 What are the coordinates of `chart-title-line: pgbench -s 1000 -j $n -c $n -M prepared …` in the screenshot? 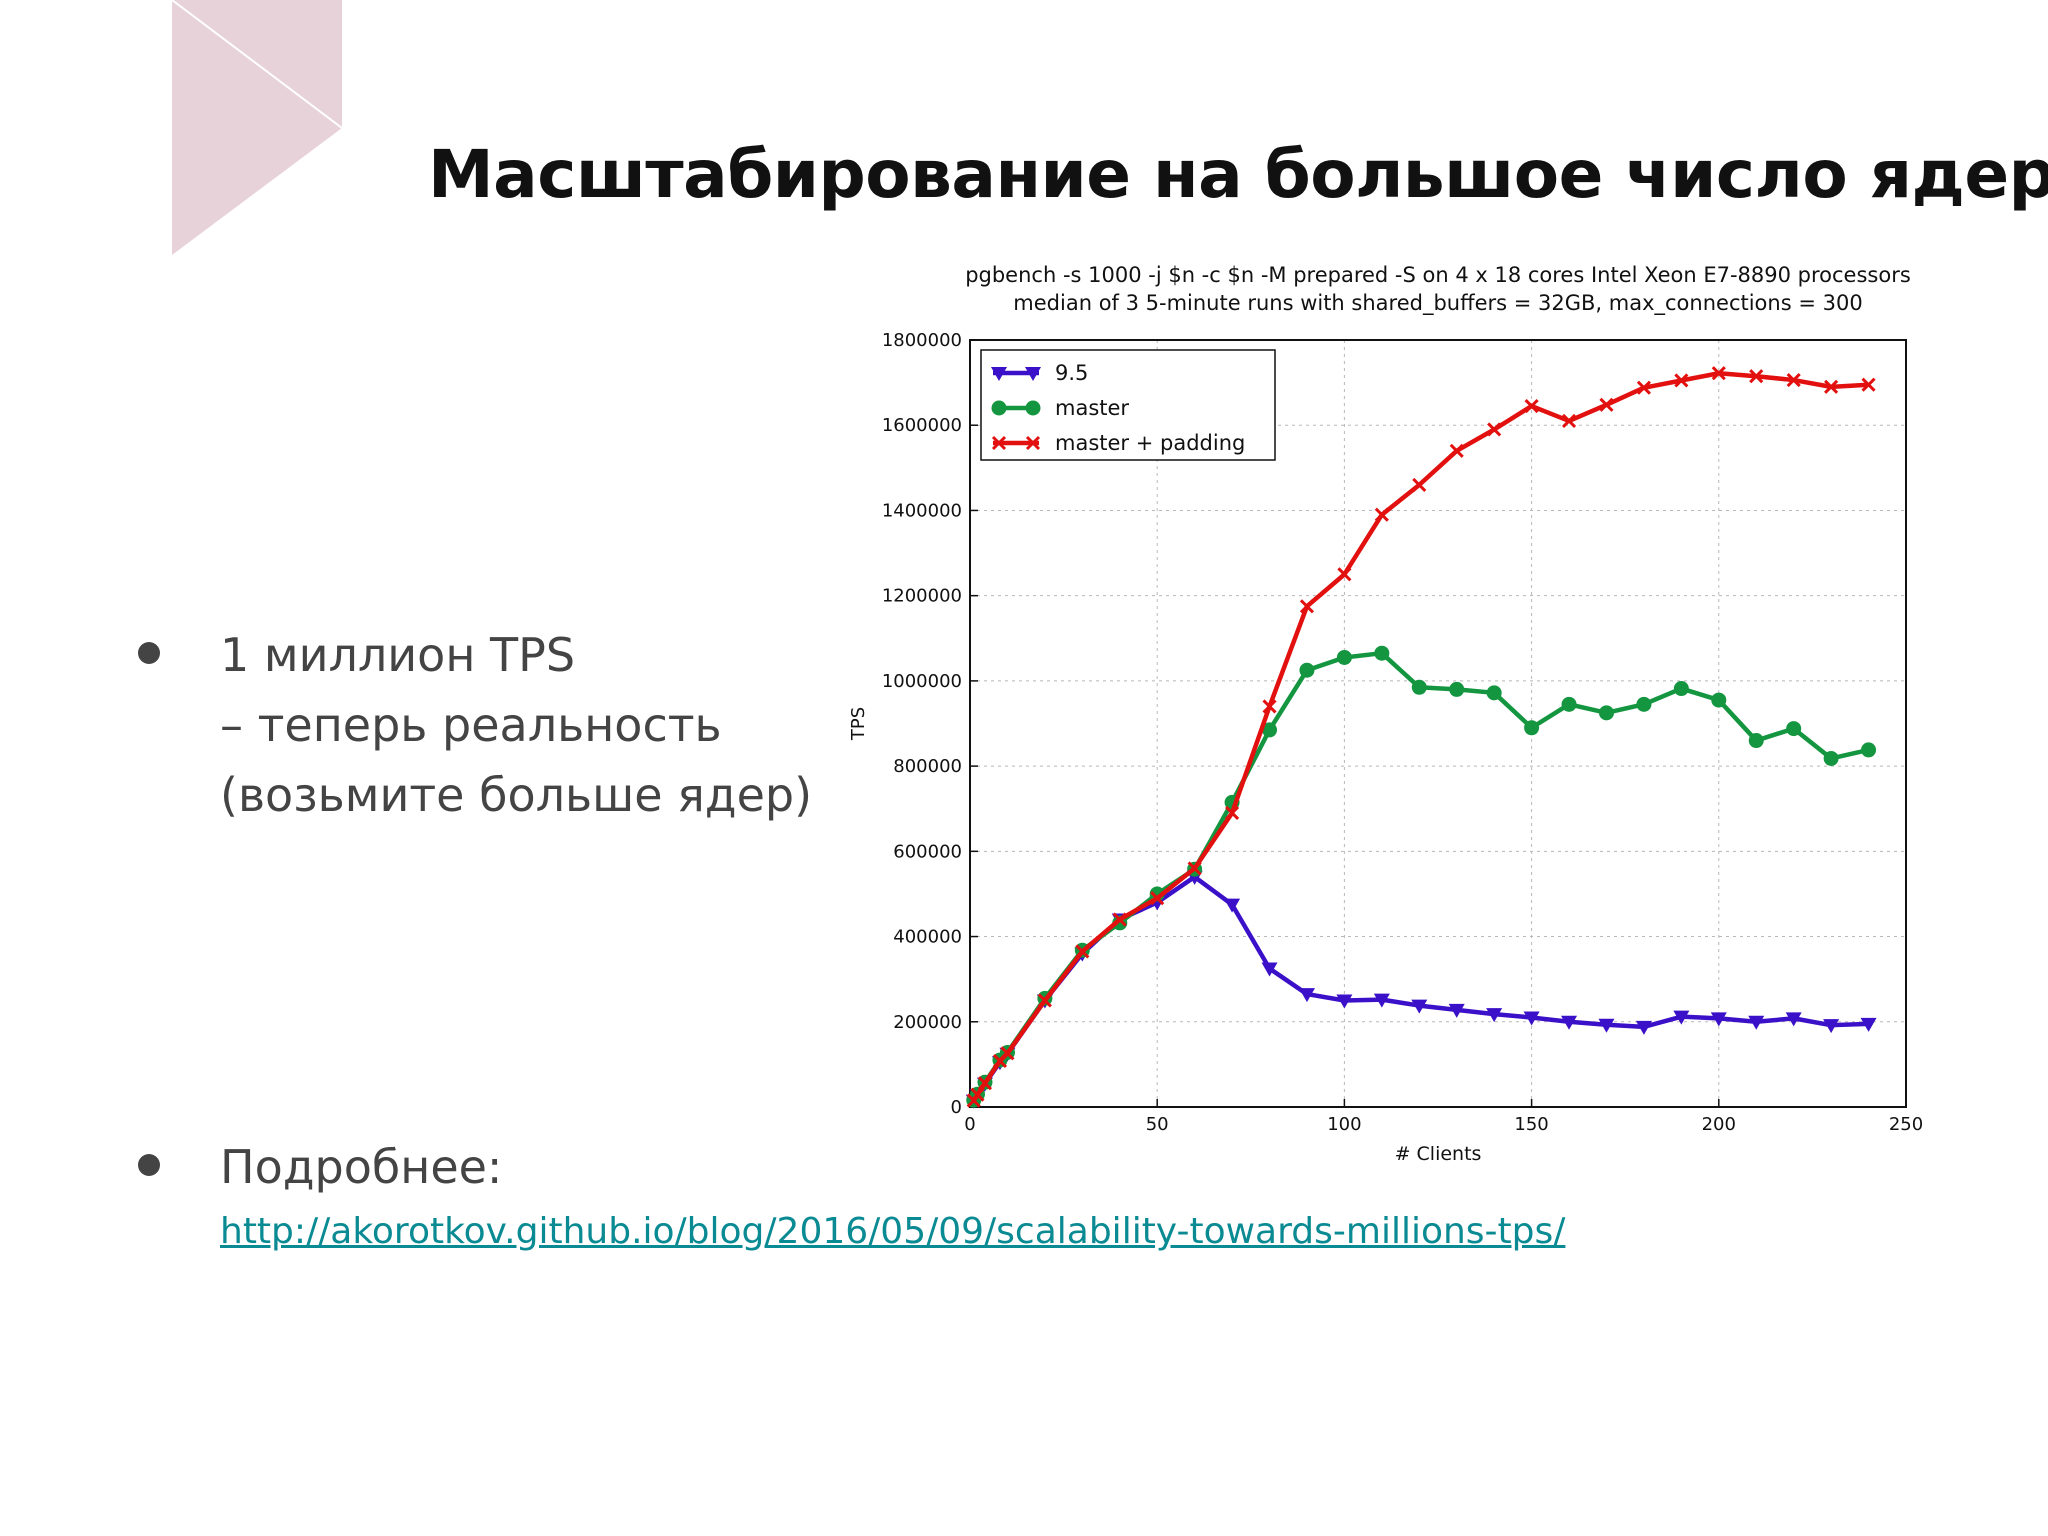 It's located at (1438, 275).